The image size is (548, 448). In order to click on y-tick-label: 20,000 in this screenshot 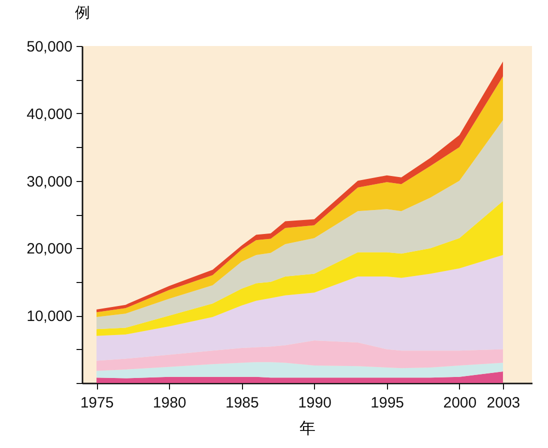, I will do `click(49, 249)`.